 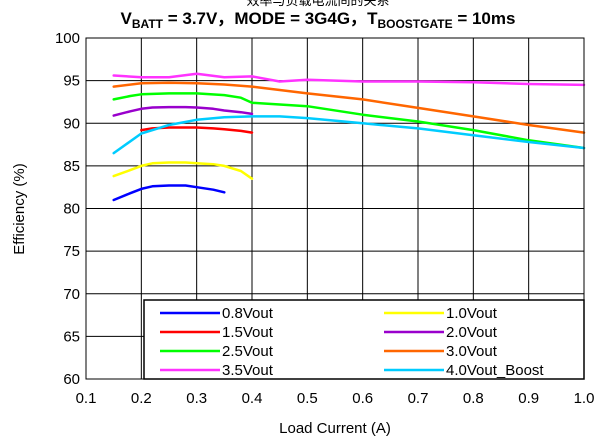 What do you see at coordinates (141, 398) in the screenshot?
I see `x-tick-label: 0.2` at bounding box center [141, 398].